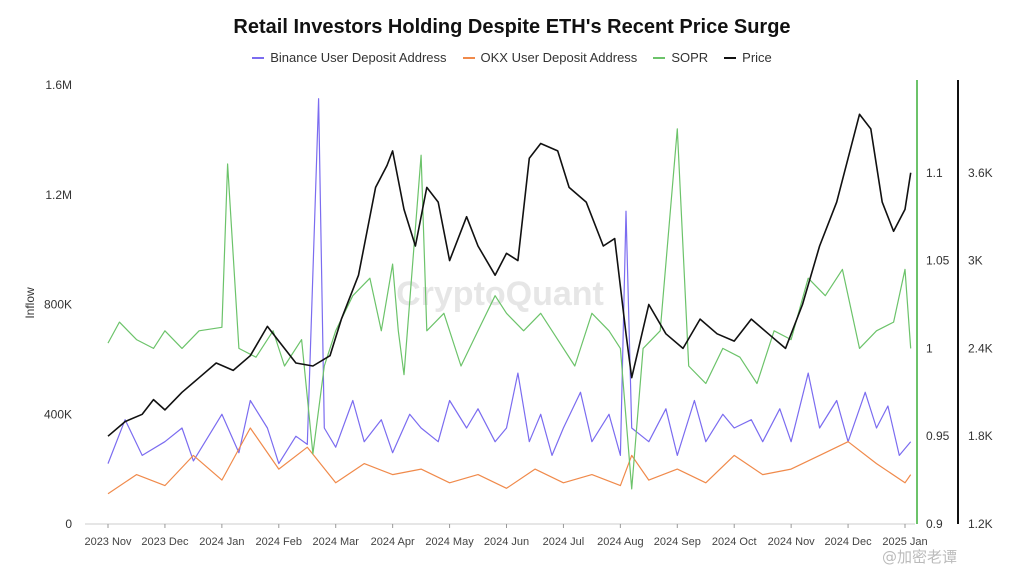 This screenshot has width=1024, height=576. I want to click on y-tick-inflow: 400K, so click(58, 414).